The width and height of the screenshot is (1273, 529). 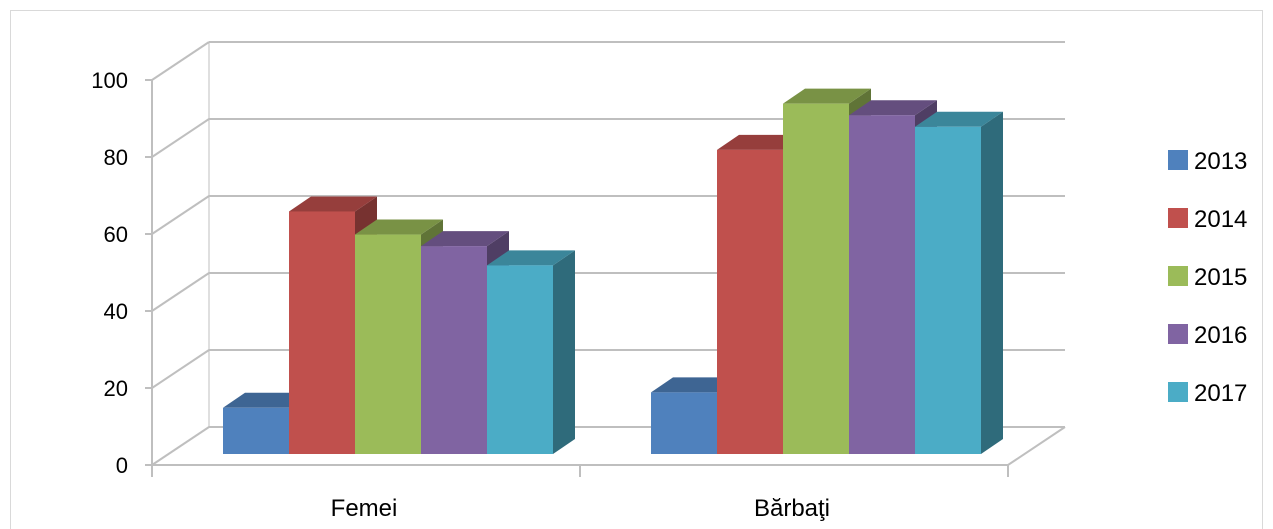 I want to click on legend-label: 2015, so click(x=1220, y=277).